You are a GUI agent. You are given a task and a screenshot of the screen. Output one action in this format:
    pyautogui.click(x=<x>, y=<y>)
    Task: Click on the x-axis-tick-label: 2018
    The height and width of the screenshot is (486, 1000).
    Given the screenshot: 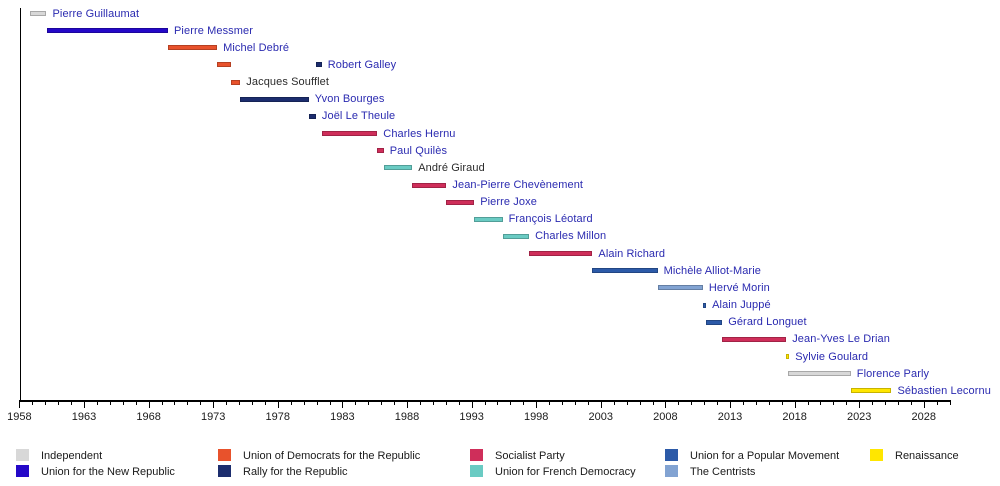 What is the action you would take?
    pyautogui.click(x=794, y=417)
    